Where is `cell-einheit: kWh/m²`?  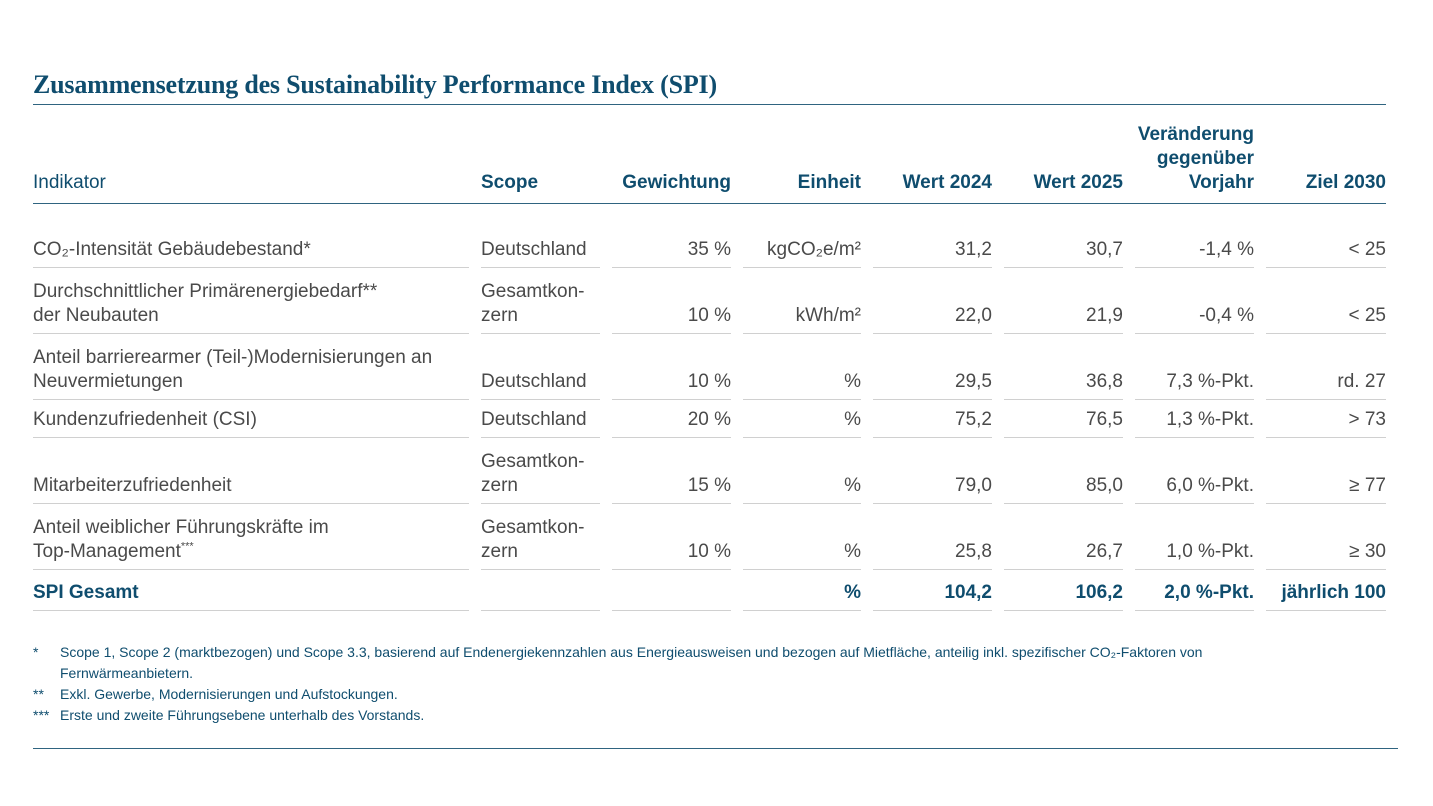
cell-einheit: kWh/m² is located at coordinates (802, 301).